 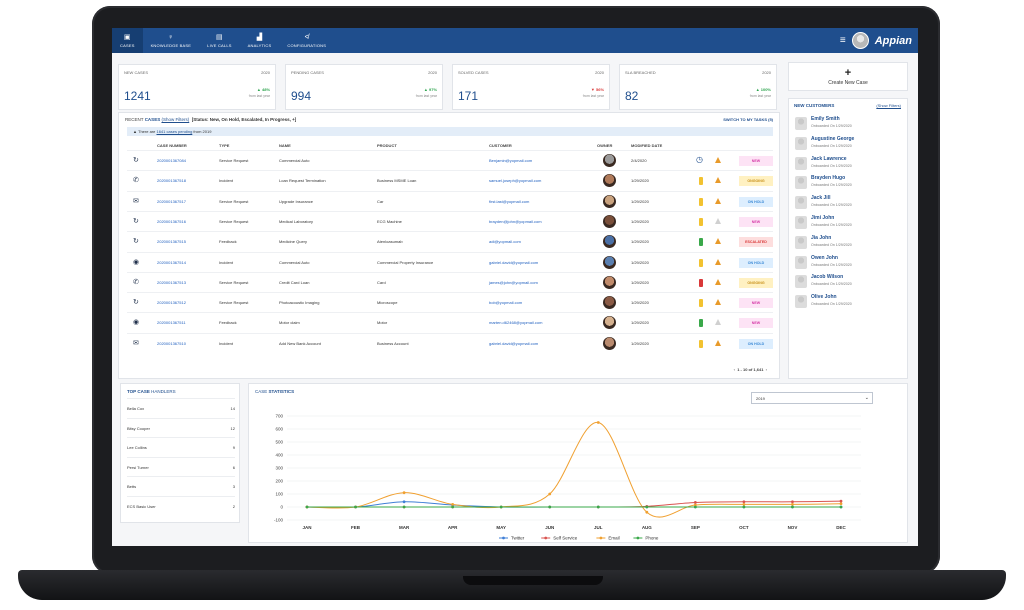 What do you see at coordinates (500, 145) in the screenshot?
I see `col-customer: CUSTOMER` at bounding box center [500, 145].